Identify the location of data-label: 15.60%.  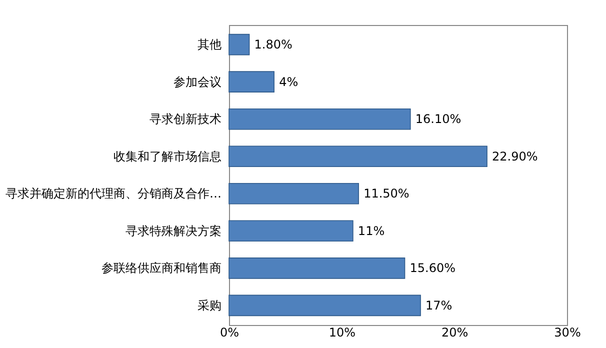
(433, 268).